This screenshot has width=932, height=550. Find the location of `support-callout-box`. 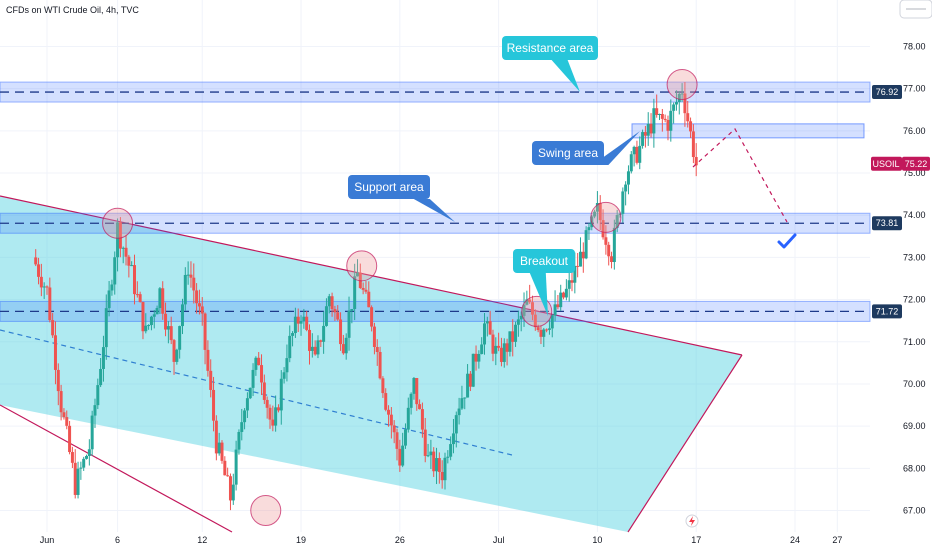

support-callout-box is located at coordinates (389, 187).